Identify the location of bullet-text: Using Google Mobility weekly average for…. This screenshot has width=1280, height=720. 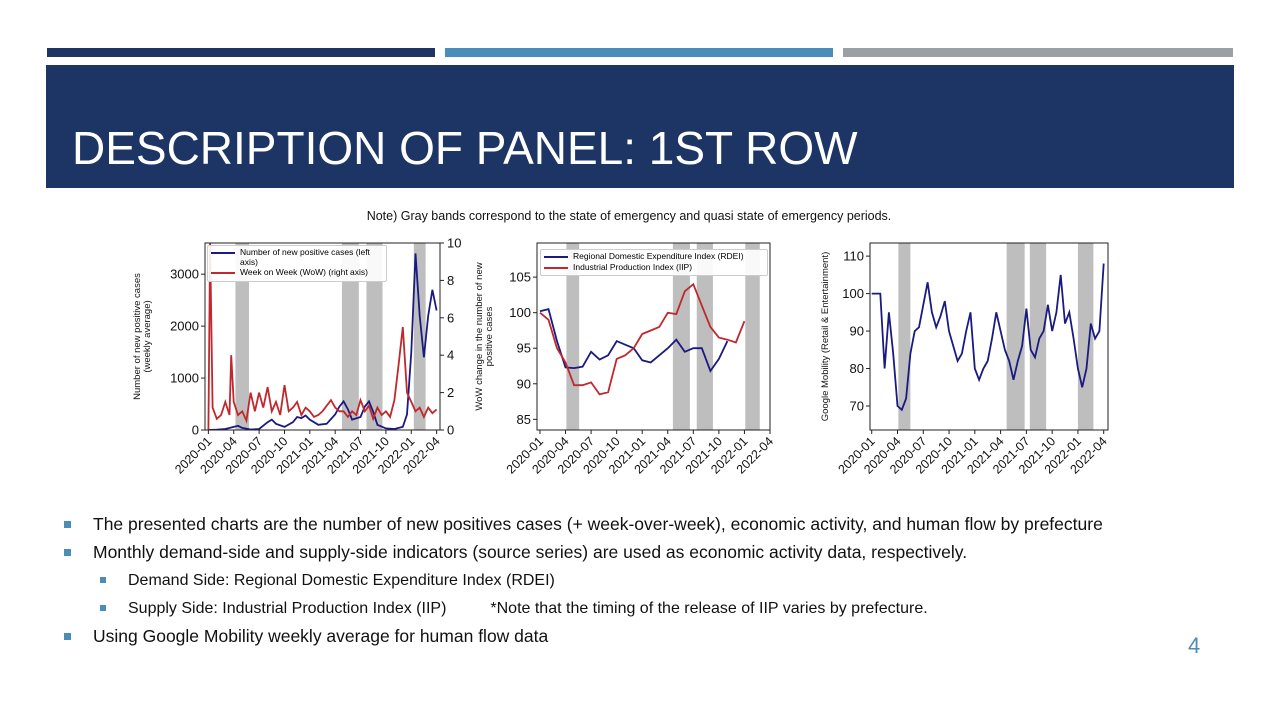
(321, 636).